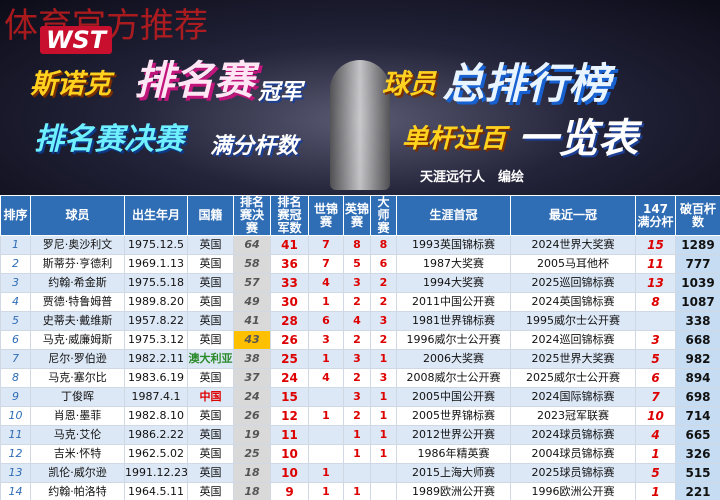 This screenshot has width=720, height=500. Describe the element at coordinates (453, 416) in the screenshot. I see `table-cell: 2005世界锦标赛` at that location.